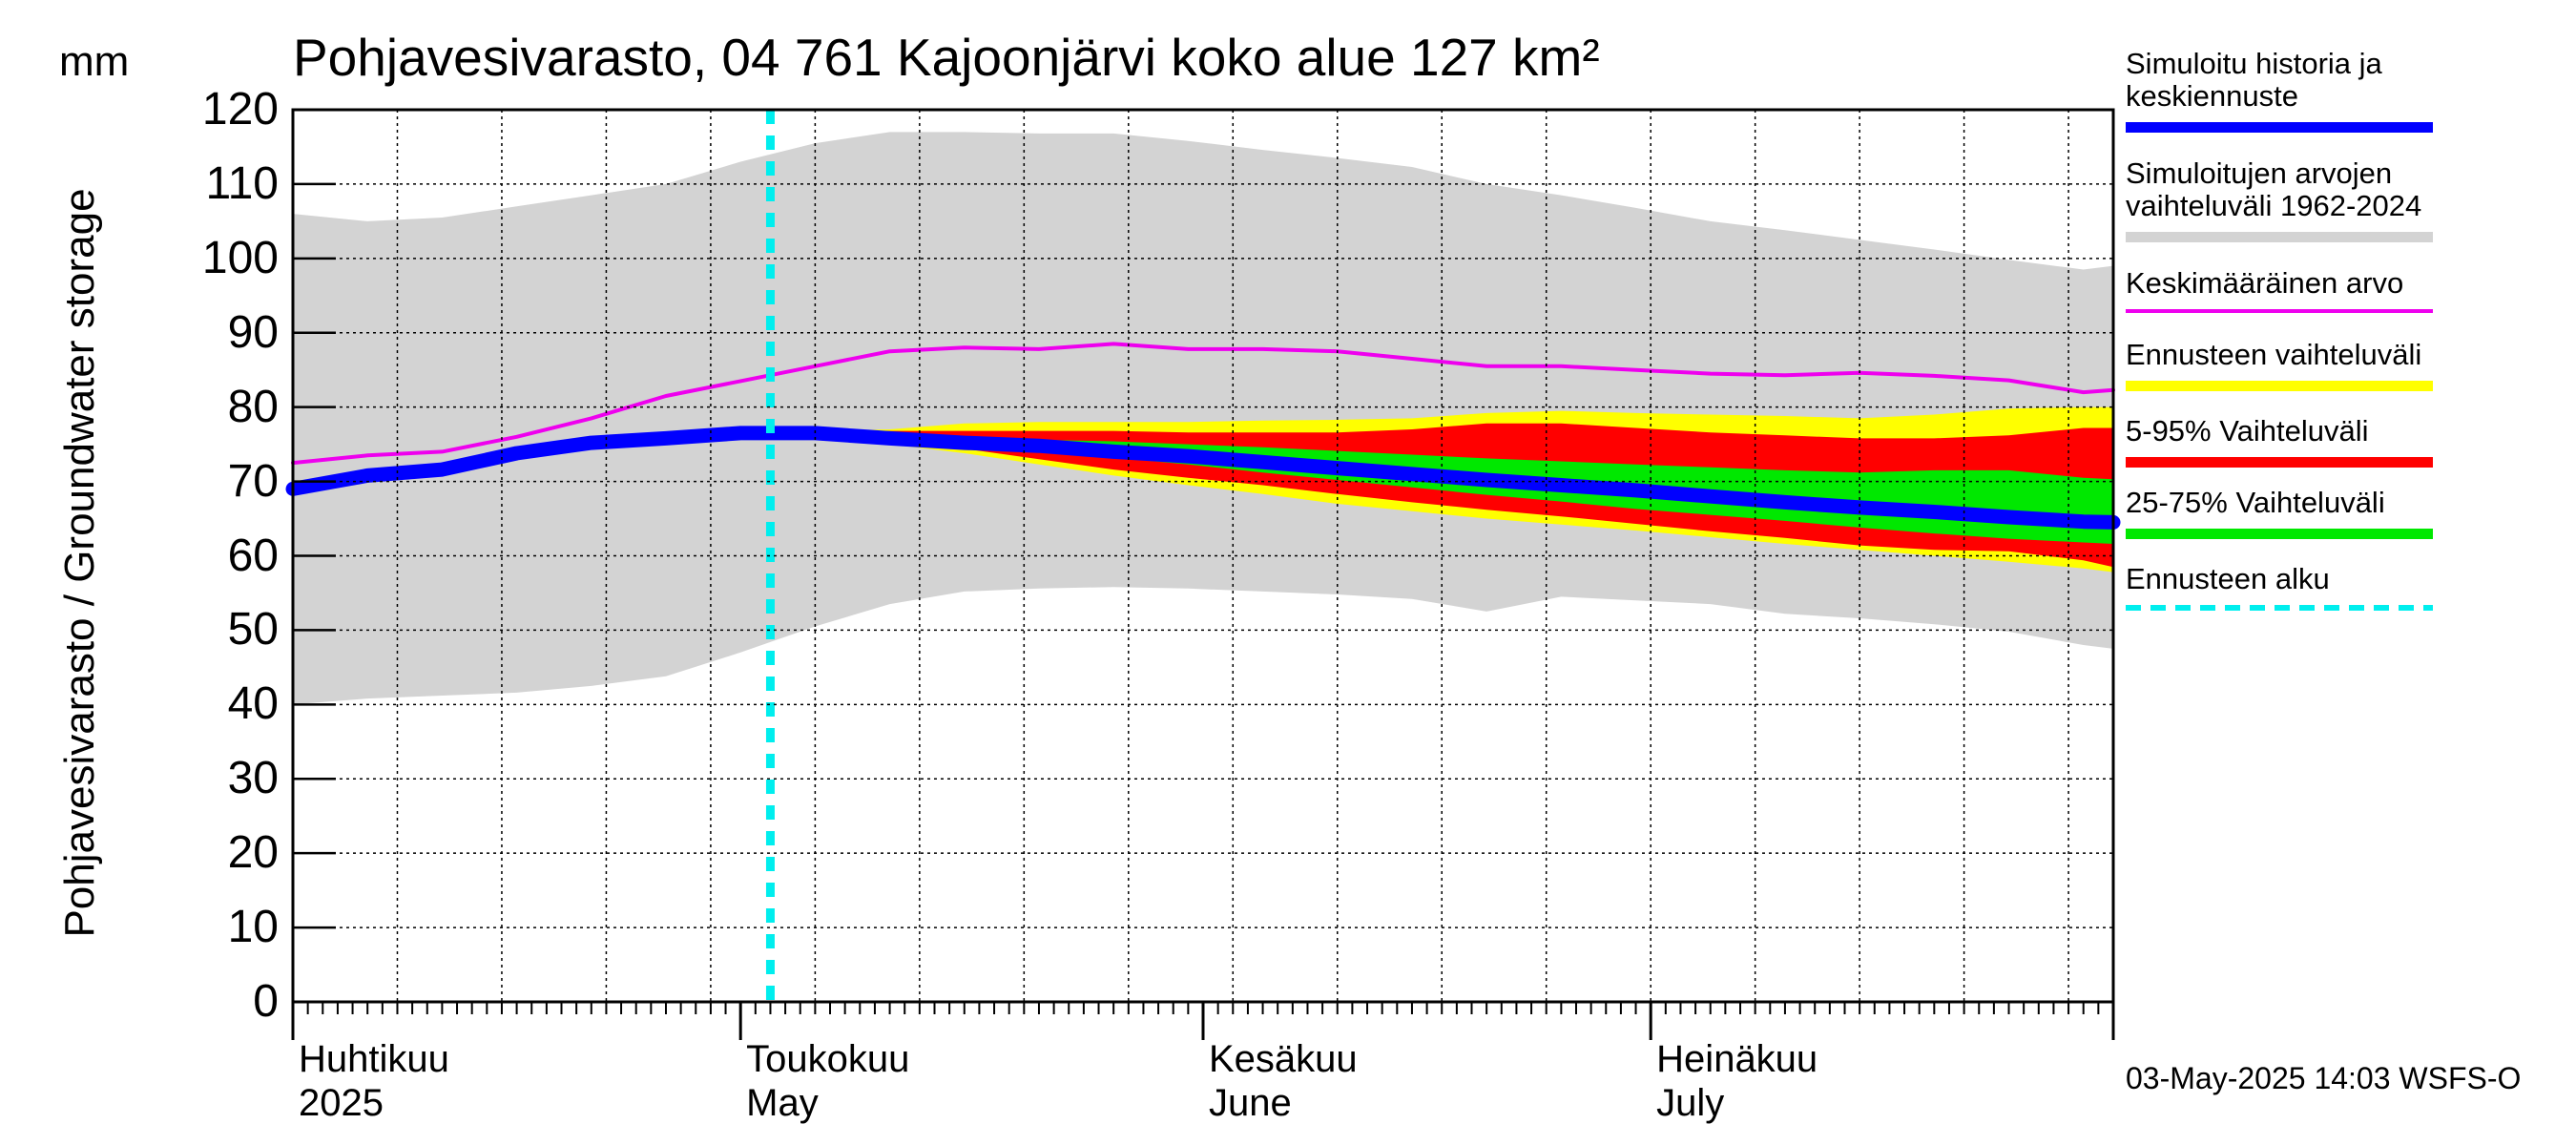 This screenshot has height=1145, width=2576. Describe the element at coordinates (2265, 283) in the screenshot. I see `legend-label: Keskimääräinen arvo` at that location.